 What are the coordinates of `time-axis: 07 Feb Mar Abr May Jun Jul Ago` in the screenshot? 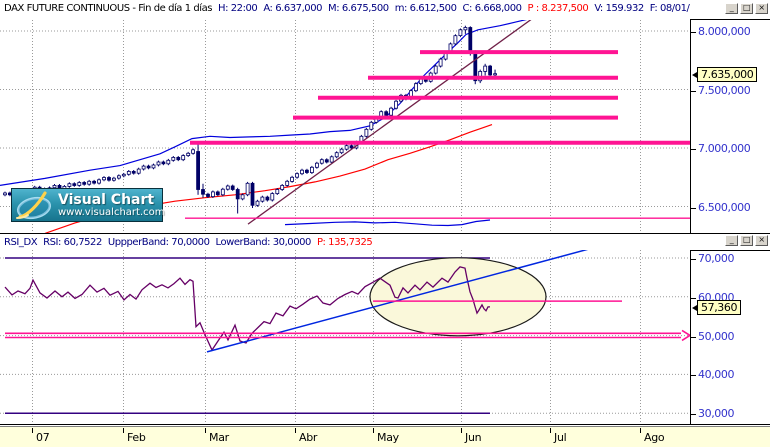 It's located at (385, 436).